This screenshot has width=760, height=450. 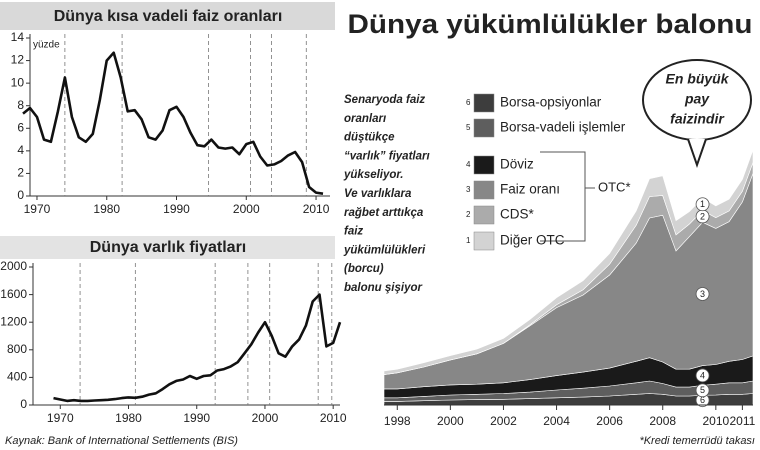 I want to click on y-tick-label: 12, so click(x=18, y=60).